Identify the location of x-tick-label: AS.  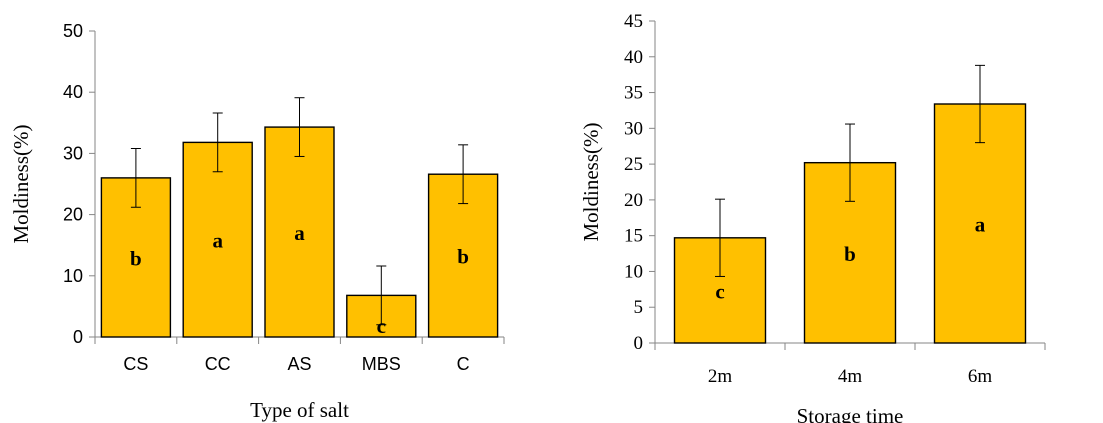
(299, 364).